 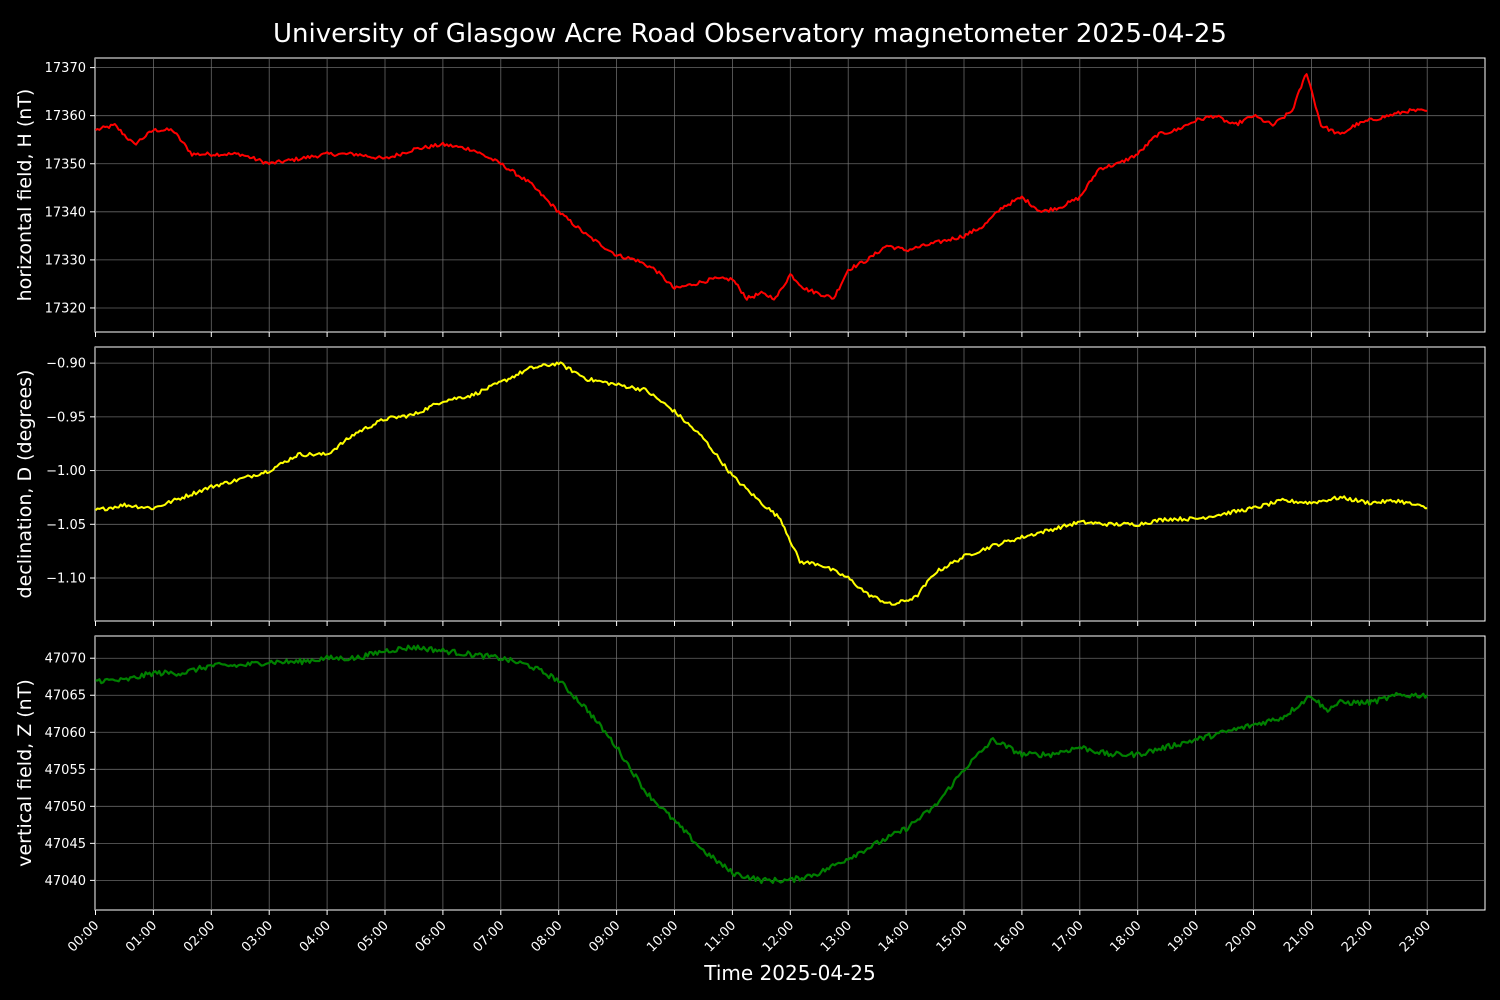 I want to click on y-tick-label: 47055, so click(x=65, y=770).